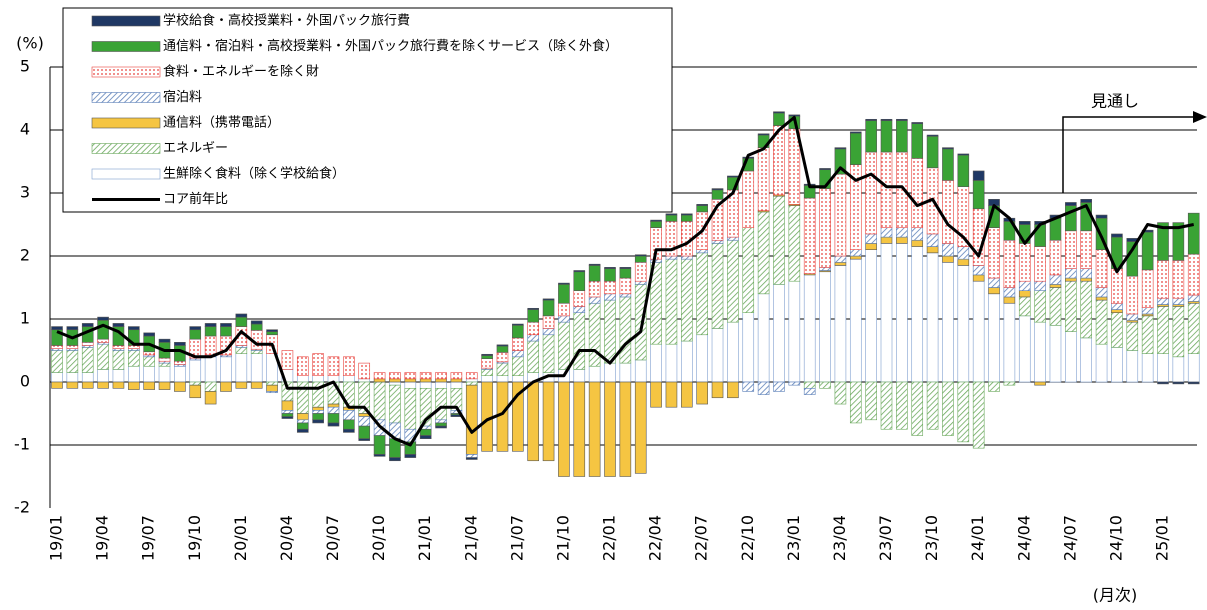 Image resolution: width=1207 pixels, height=610 pixels. What do you see at coordinates (25, 255) in the screenshot?
I see `y-tick-label: 2` at bounding box center [25, 255].